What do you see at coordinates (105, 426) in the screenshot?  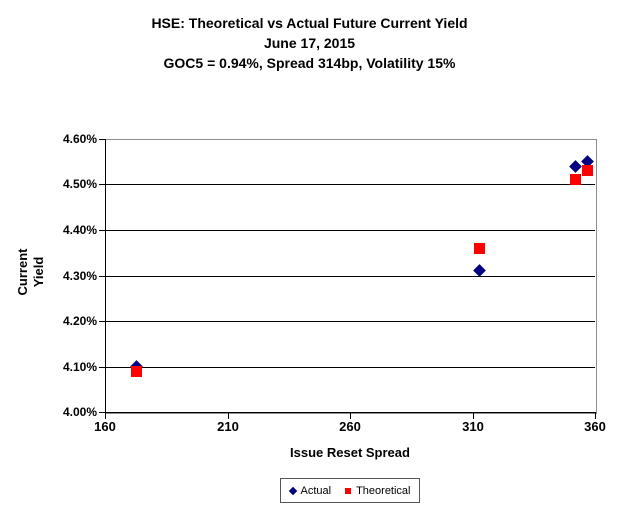 I see `x-tick-label: 160` at bounding box center [105, 426].